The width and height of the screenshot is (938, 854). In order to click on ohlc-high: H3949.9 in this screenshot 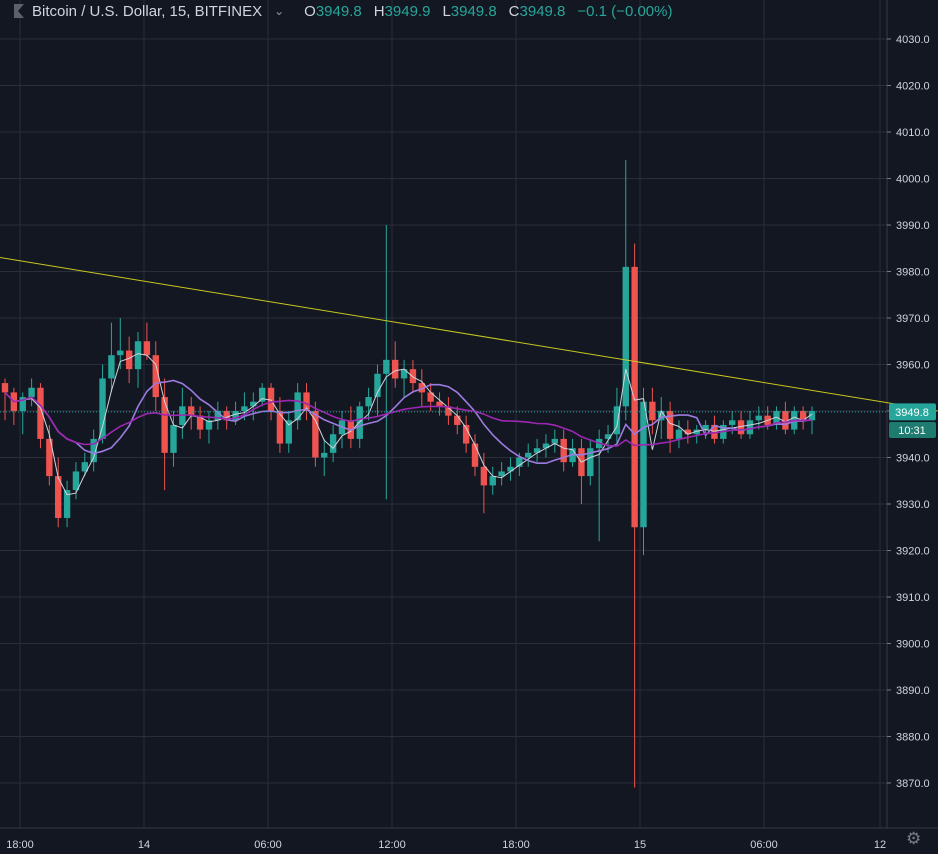, I will do `click(402, 11)`.